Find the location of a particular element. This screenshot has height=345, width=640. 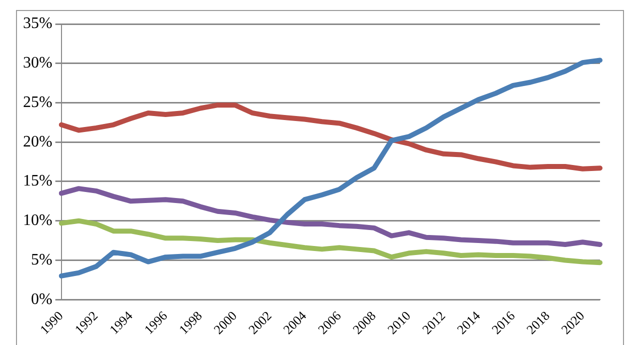

y-tick-label: 20% is located at coordinates (37, 141).